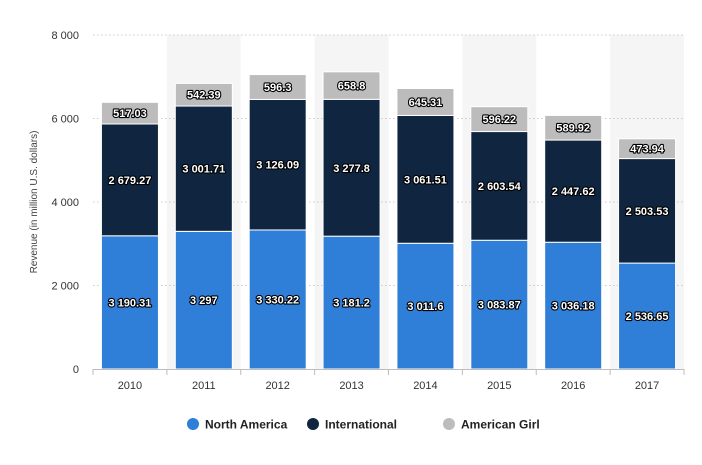 This screenshot has height=465, width=702. What do you see at coordinates (425, 386) in the screenshot?
I see `x-tick-label: 2014` at bounding box center [425, 386].